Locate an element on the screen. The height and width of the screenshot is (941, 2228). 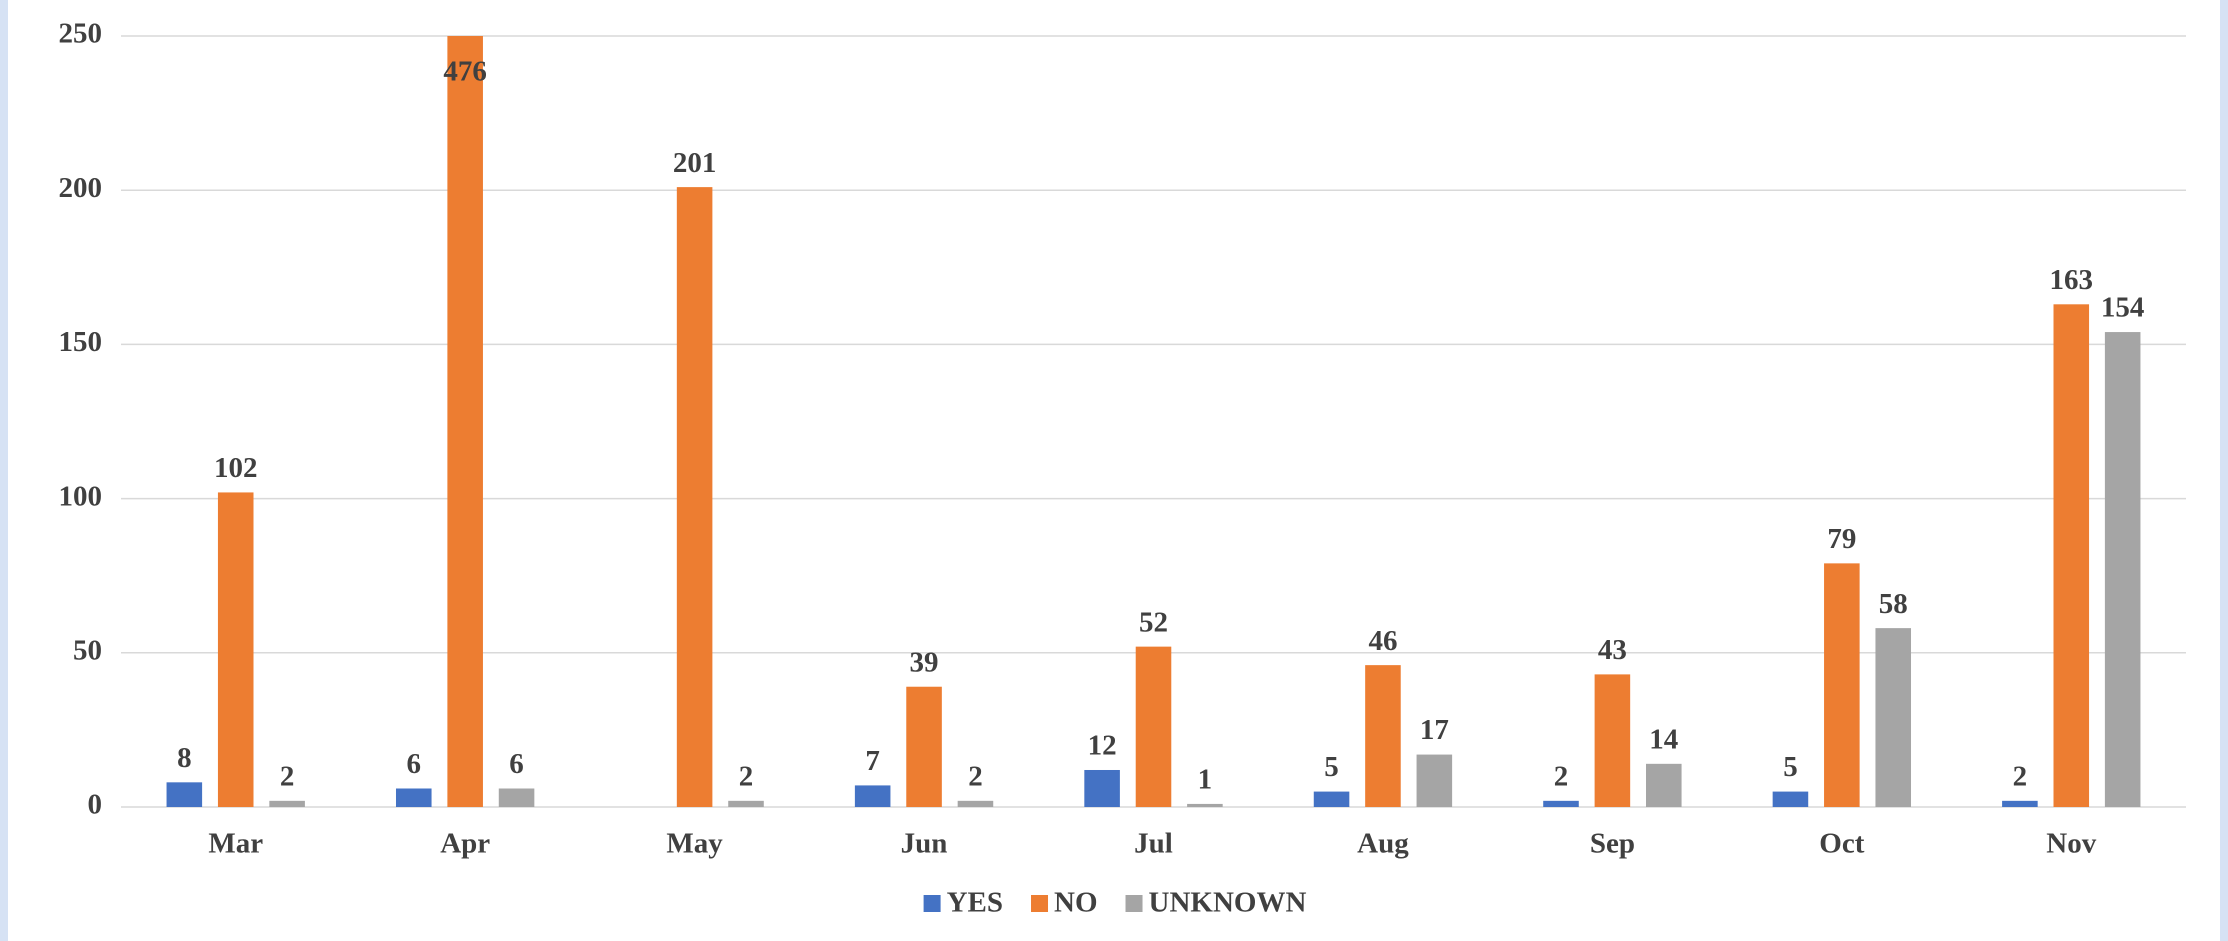
legend-label: NO is located at coordinates (1076, 903).